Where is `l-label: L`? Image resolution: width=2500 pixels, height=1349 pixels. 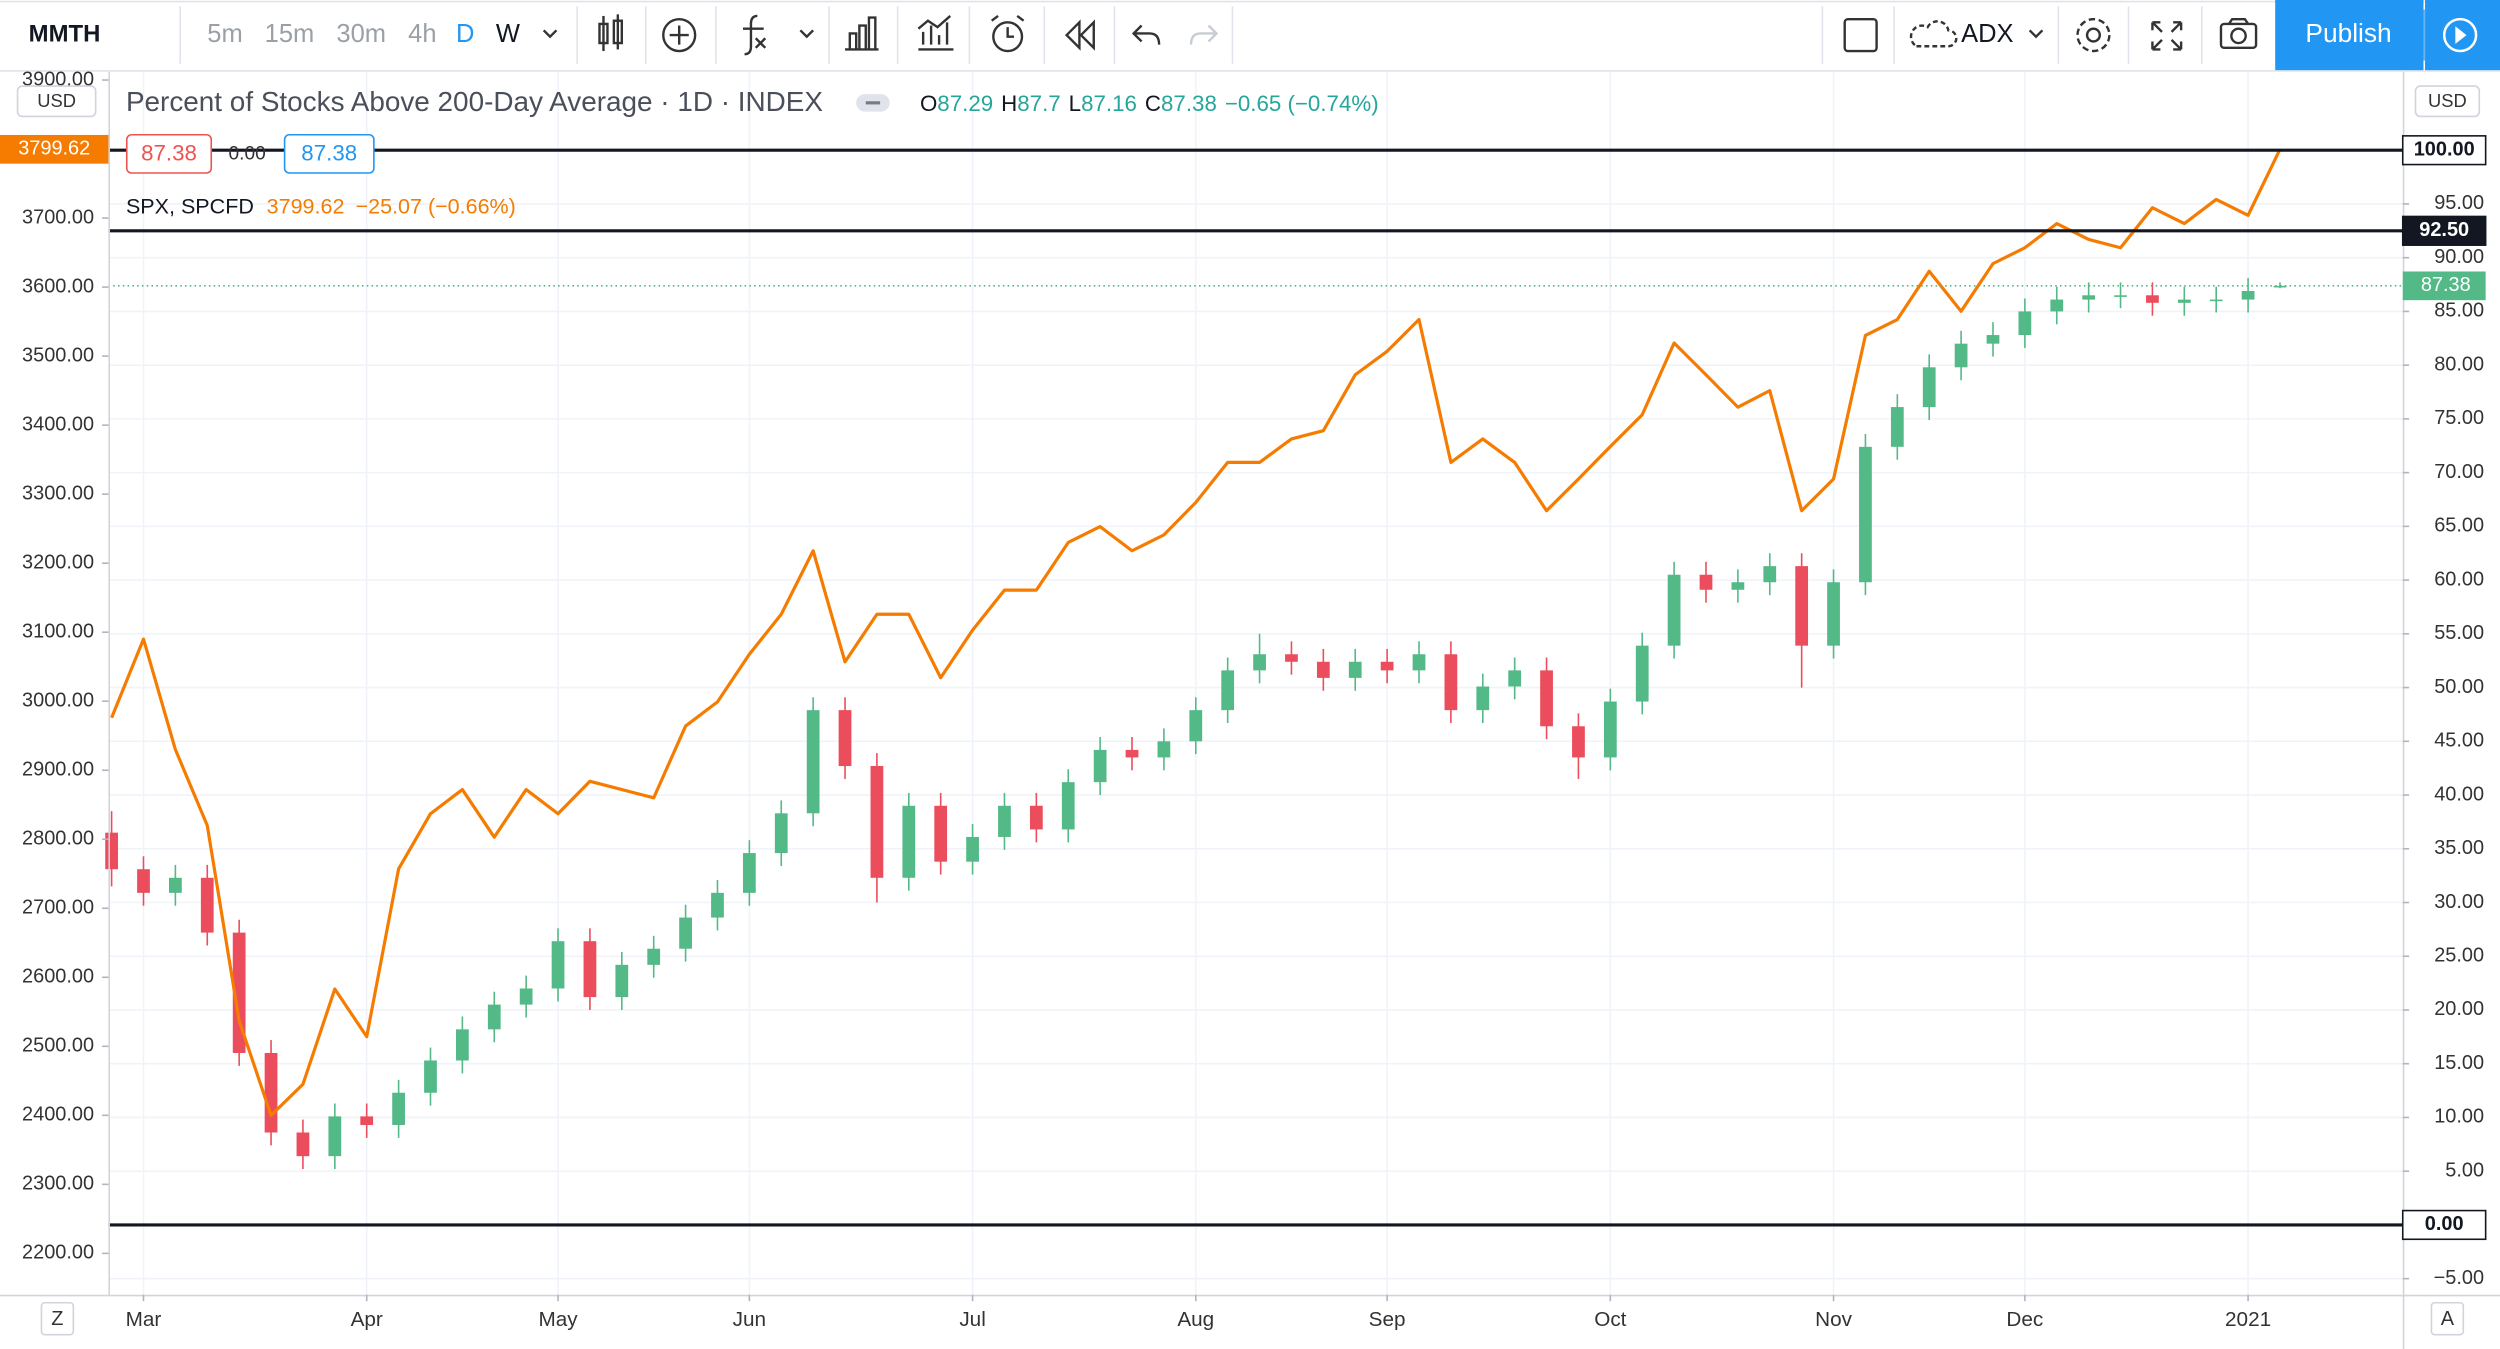 l-label: L is located at coordinates (1075, 103).